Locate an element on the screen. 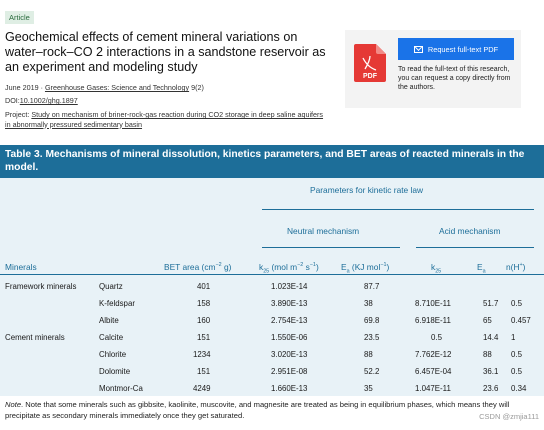  acid-mechanism-header: Acid mechanism is located at coordinates (470, 231).